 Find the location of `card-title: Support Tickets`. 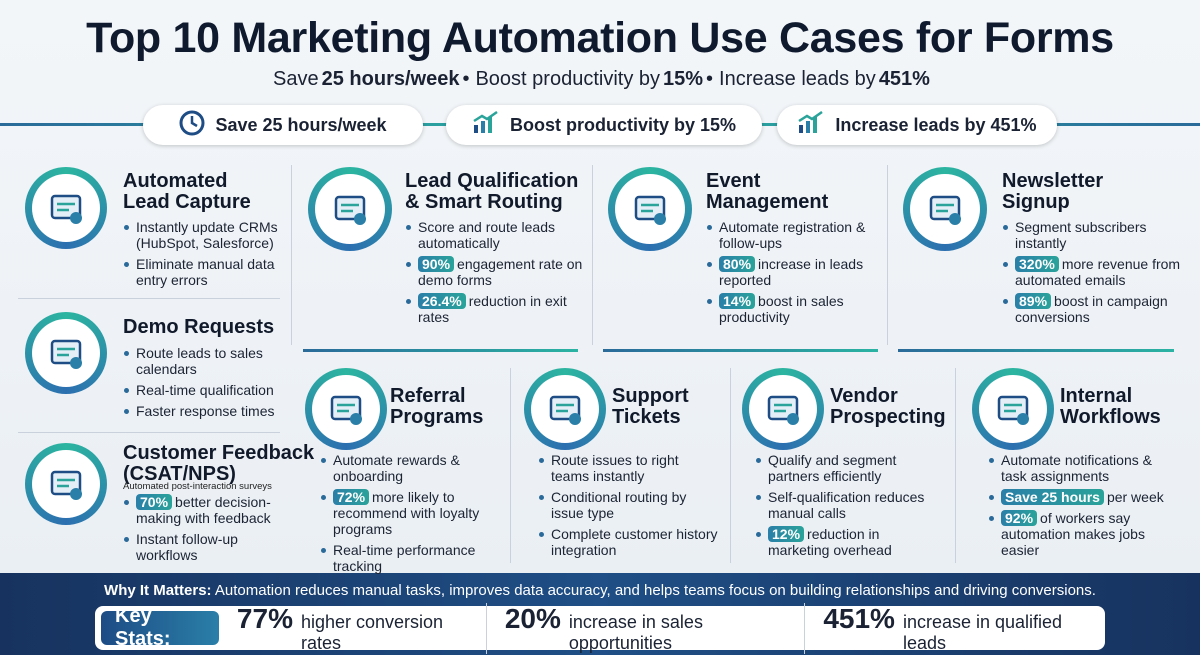

card-title: Support Tickets is located at coordinates (650, 407).